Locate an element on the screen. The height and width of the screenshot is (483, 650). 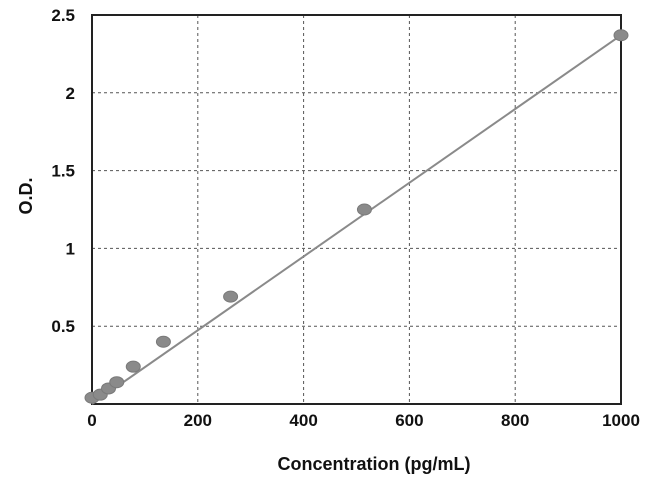
x-tick-label: 200 is located at coordinates (198, 420).